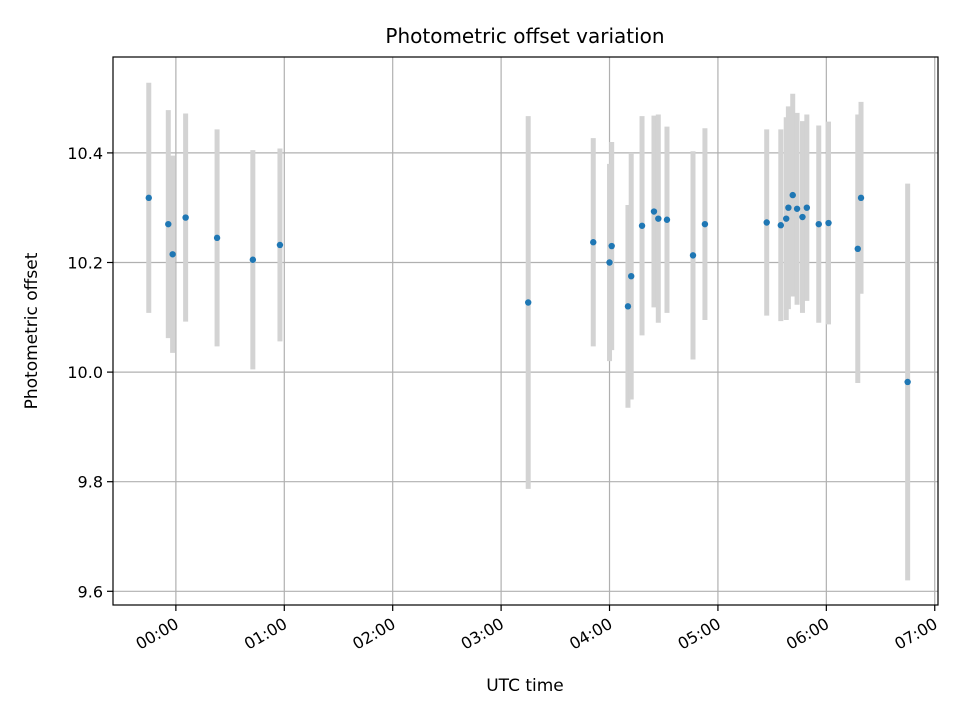 The width and height of the screenshot is (960, 720). What do you see at coordinates (32, 330) in the screenshot?
I see `y-axis-label: Photometric offset` at bounding box center [32, 330].